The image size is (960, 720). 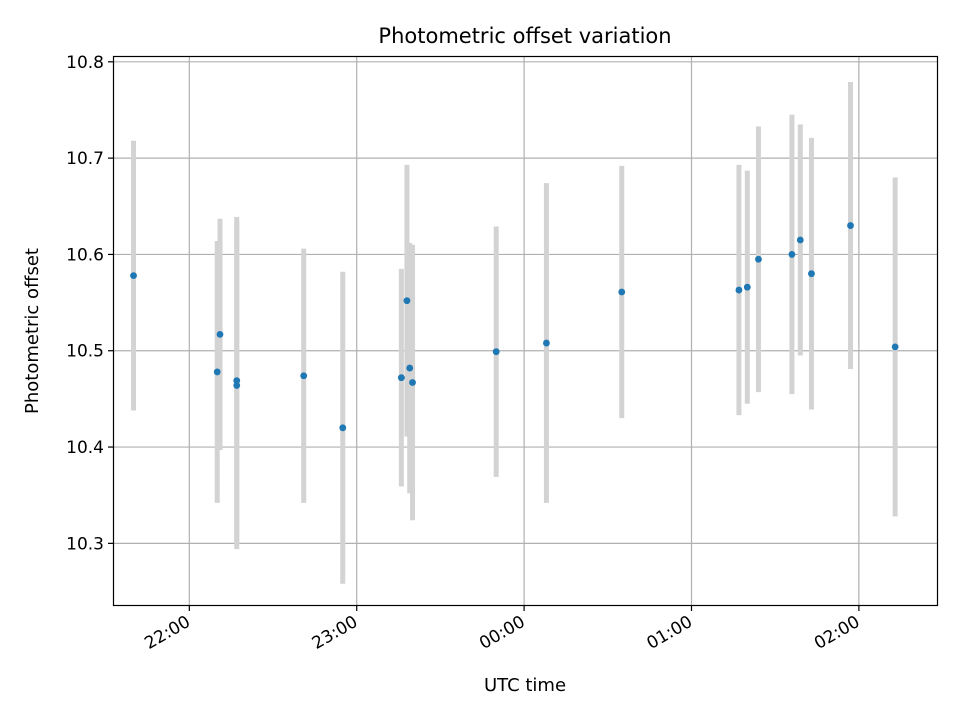 What do you see at coordinates (90, 303) in the screenshot?
I see `y-axis-ticks: 10.3 10.4 10.5 10.6 10.7 10.8` at bounding box center [90, 303].